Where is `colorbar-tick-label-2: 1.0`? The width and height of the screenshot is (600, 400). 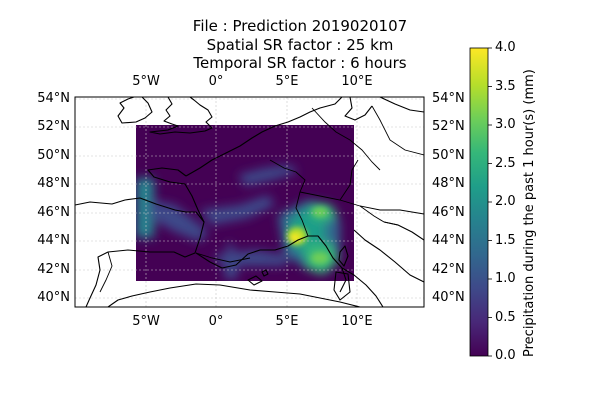 colorbar-tick-label-2: 1.0 is located at coordinates (505, 278).